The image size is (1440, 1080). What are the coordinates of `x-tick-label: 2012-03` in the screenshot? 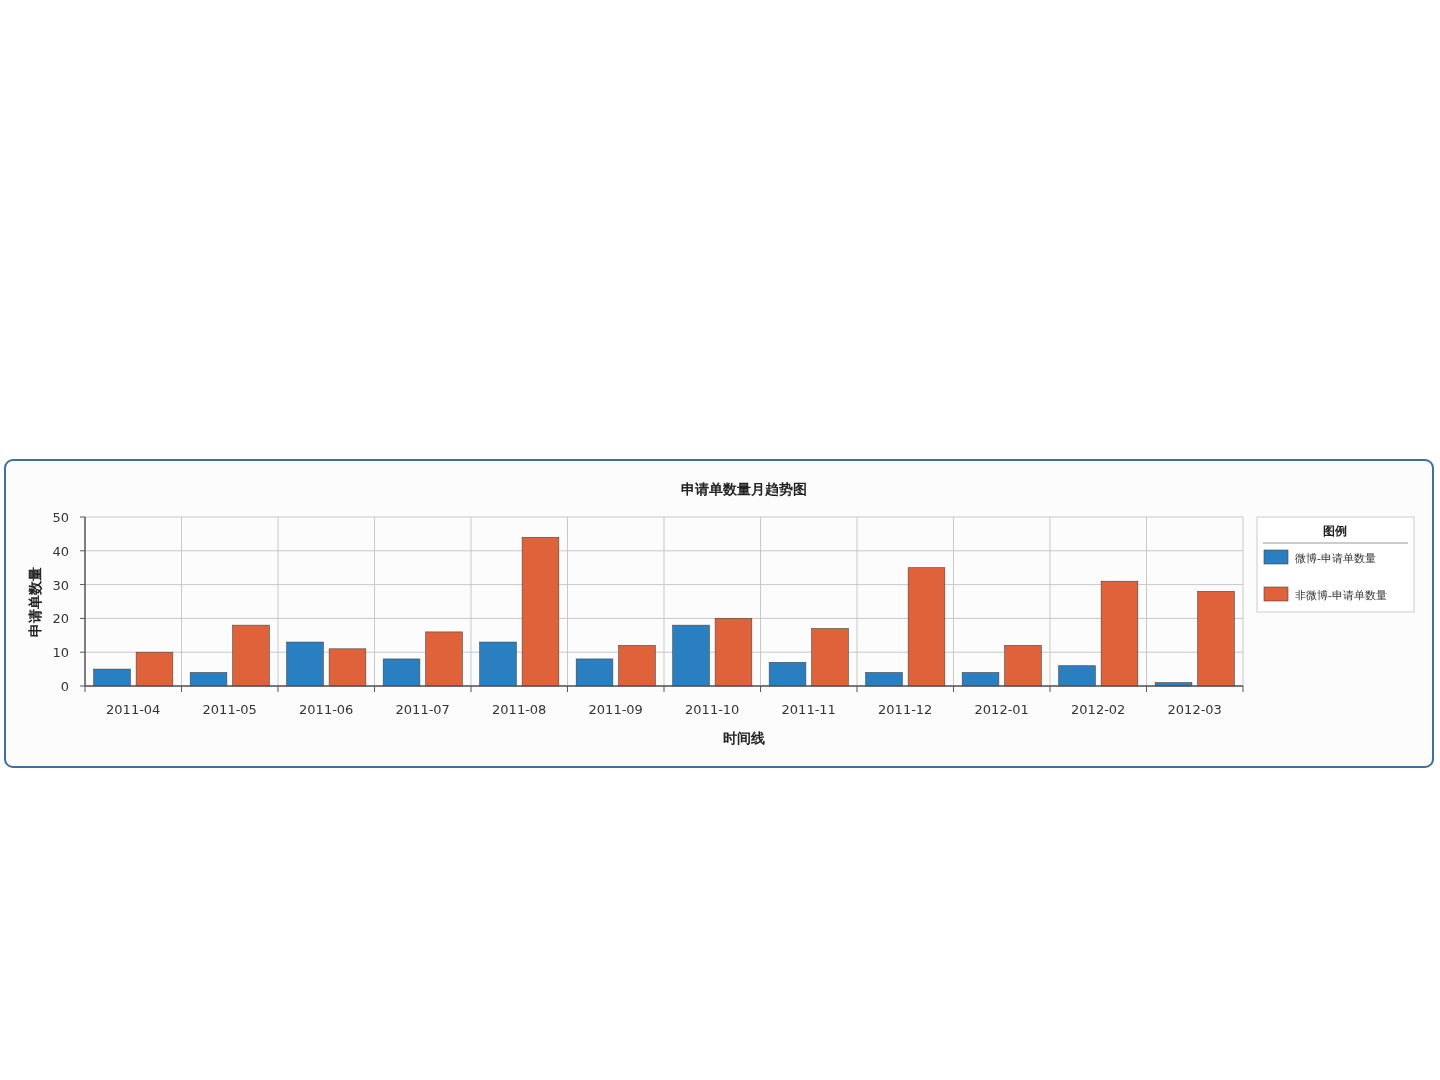 It's located at (1194, 709).